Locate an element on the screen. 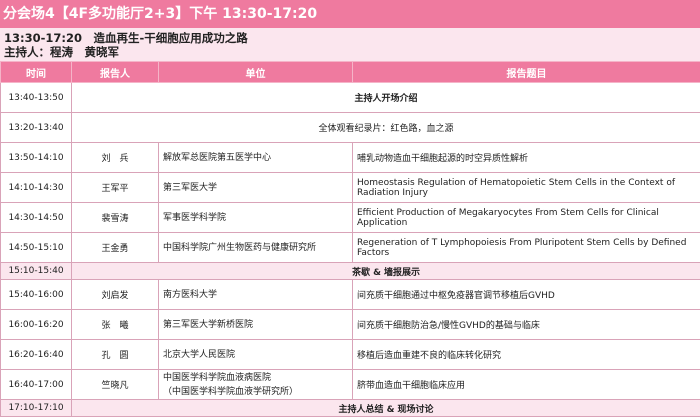 Image resolution: width=700 pixels, height=419 pixels. topic-cell: 间充质干细胞通过中枢免疫器官调节移植后GVHD is located at coordinates (526, 294).